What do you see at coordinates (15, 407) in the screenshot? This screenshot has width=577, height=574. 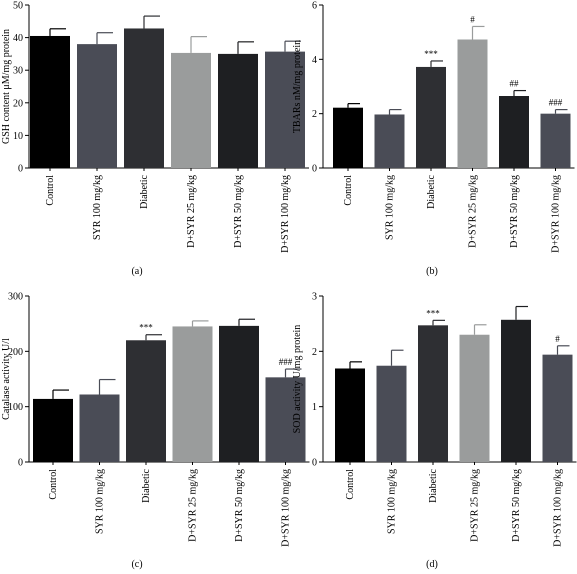 I see `y-tick-label: 100` at bounding box center [15, 407].